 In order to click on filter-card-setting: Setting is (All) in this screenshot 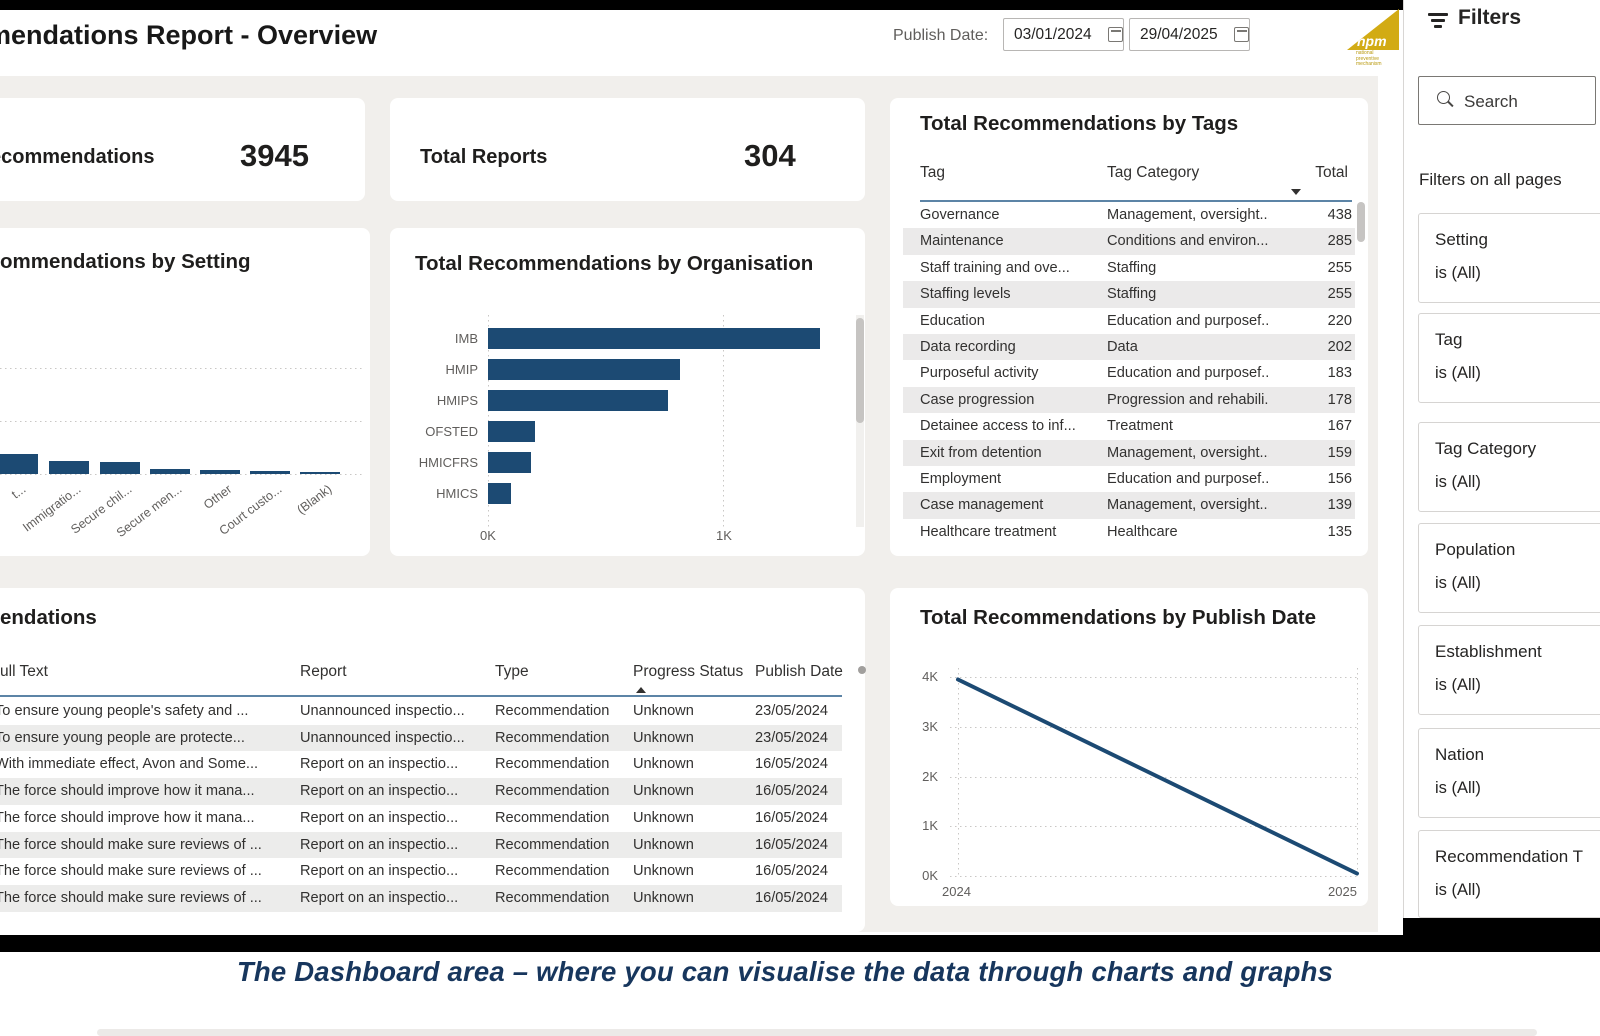, I will do `click(1509, 258)`.